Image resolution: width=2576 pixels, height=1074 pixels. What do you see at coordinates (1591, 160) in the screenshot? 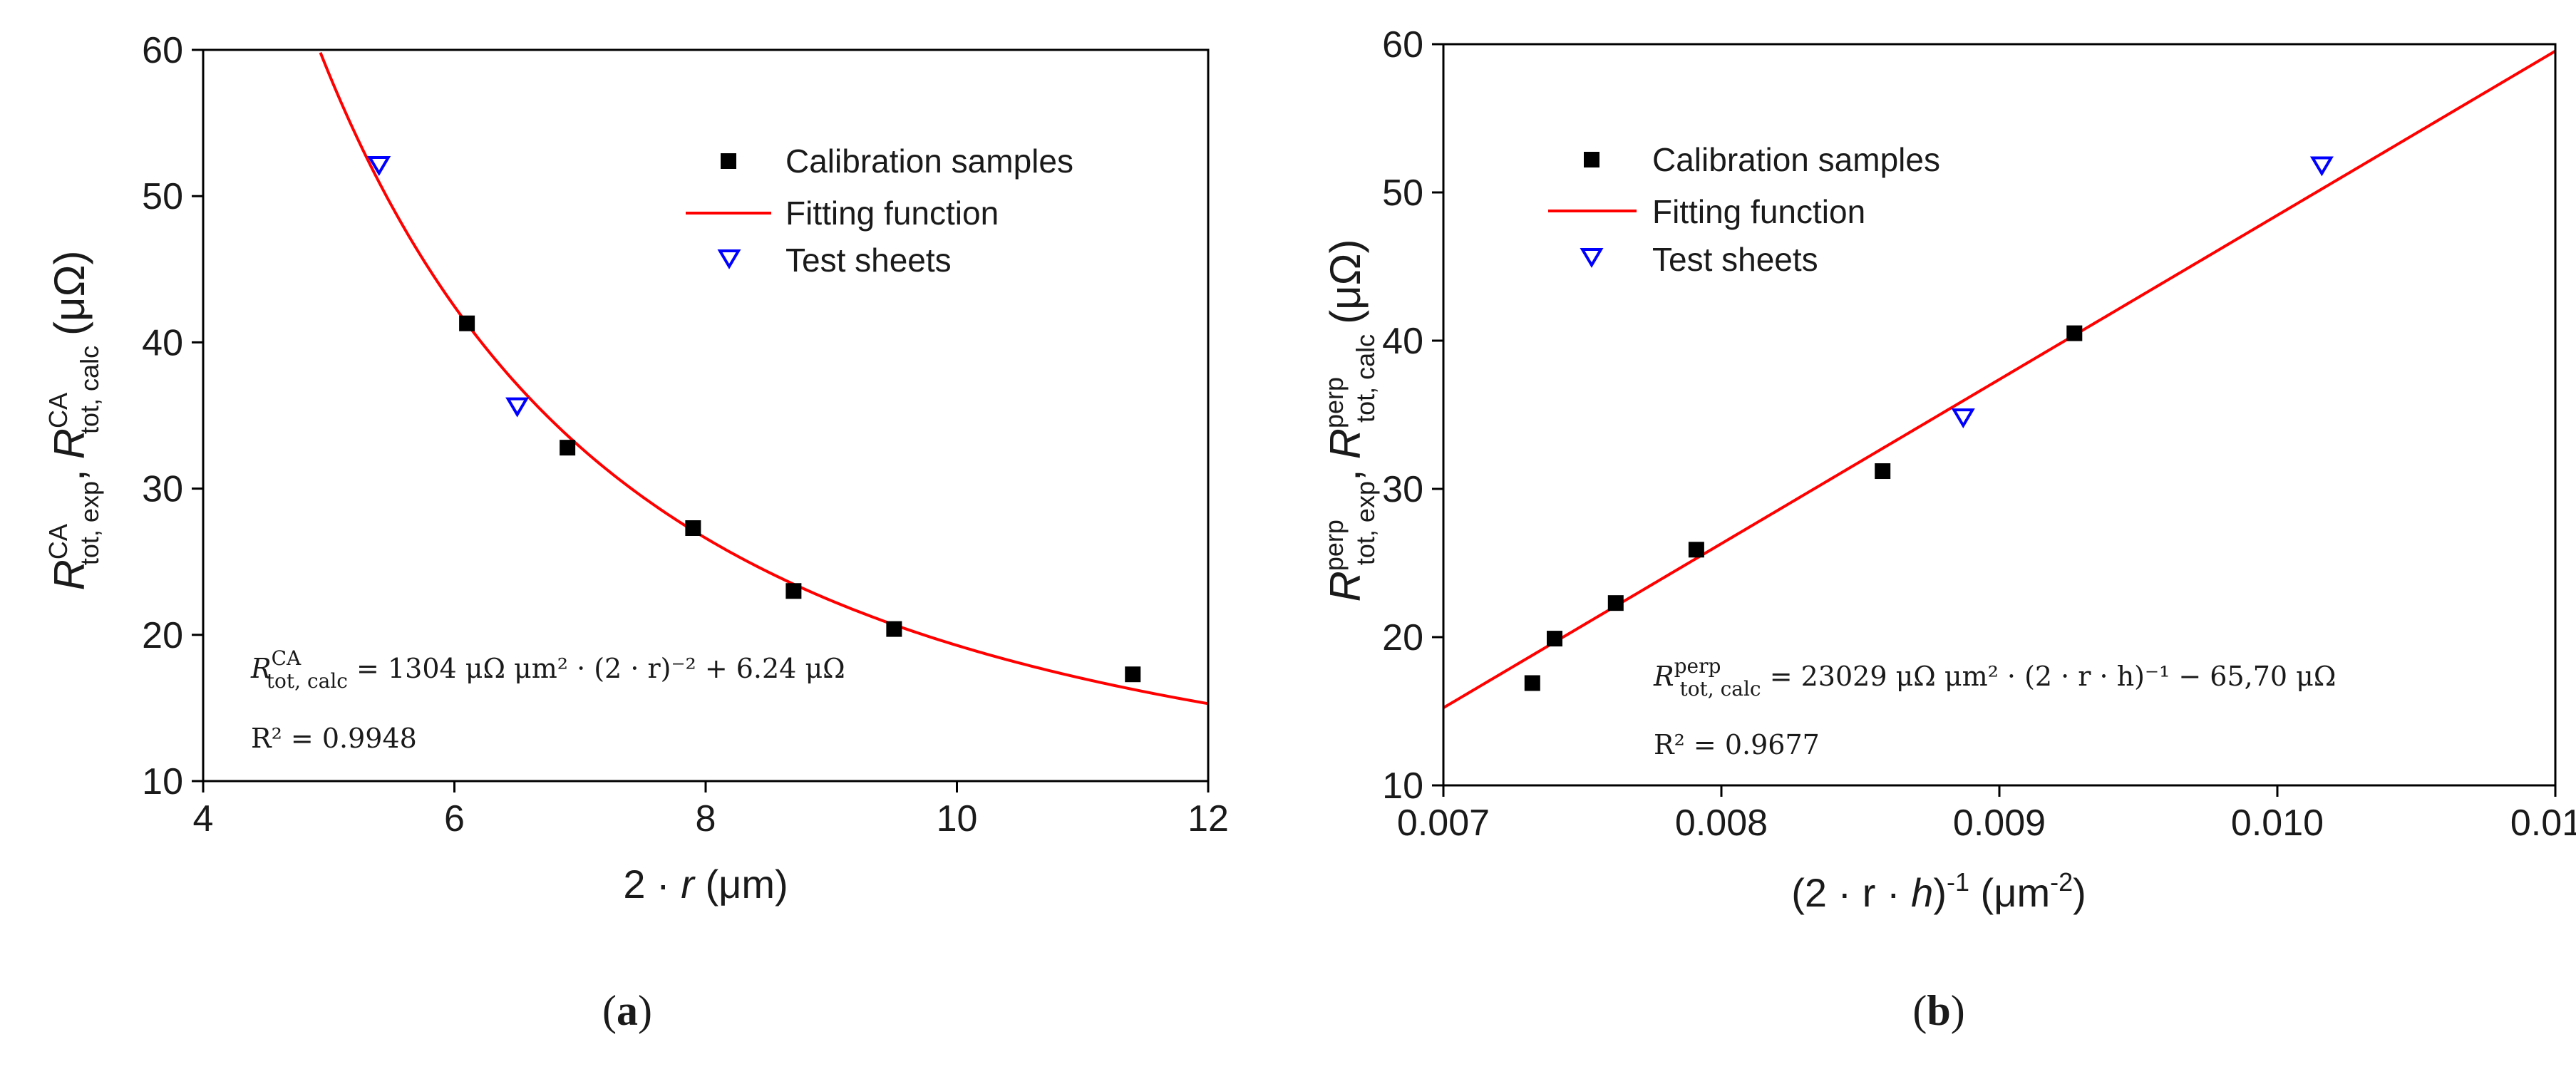
I see `legend-b-marker-calibration` at bounding box center [1591, 160].